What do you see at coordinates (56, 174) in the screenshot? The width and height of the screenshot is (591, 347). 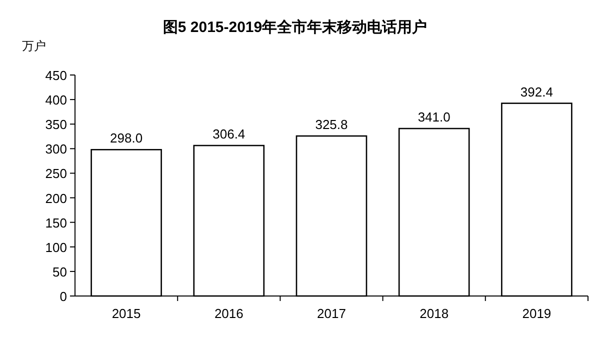 I see `y-tick-label: 250` at bounding box center [56, 174].